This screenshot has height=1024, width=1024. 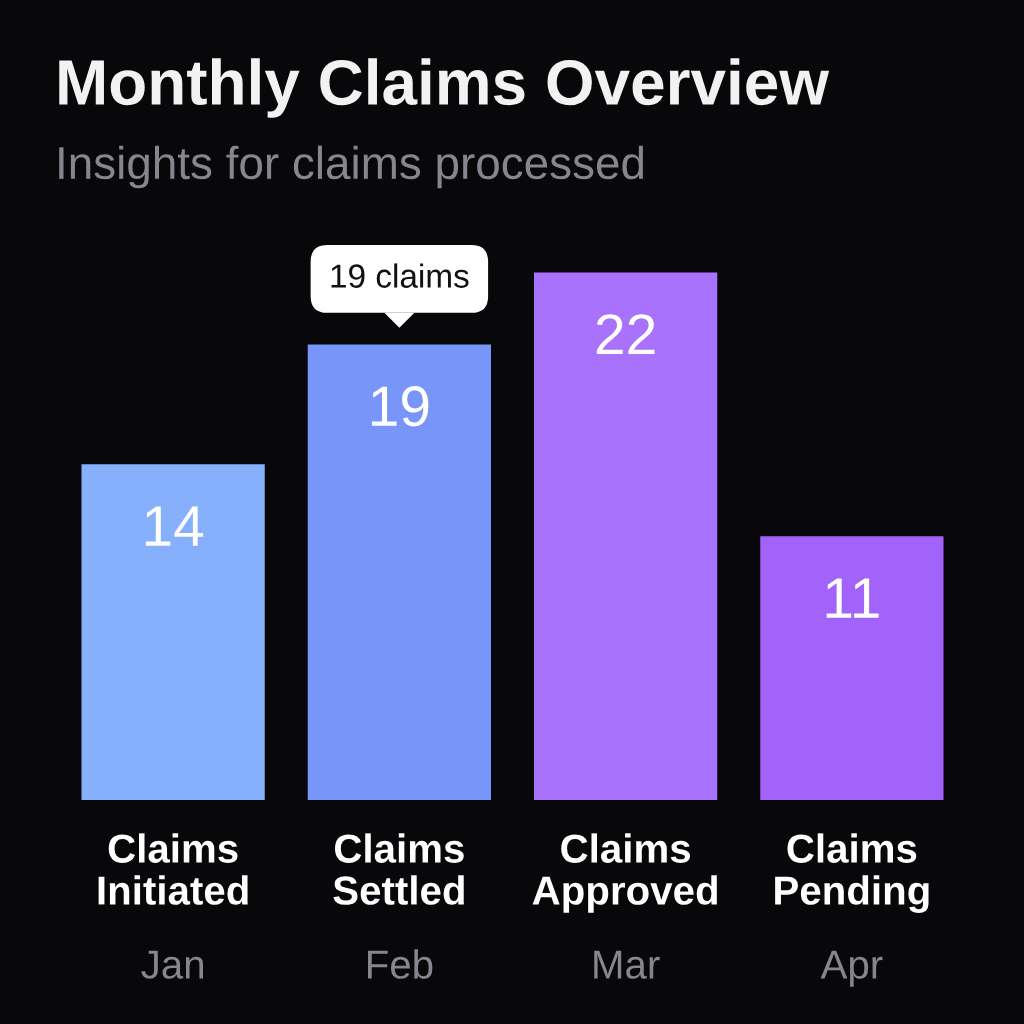 I want to click on chart-subtitle: Insights for claims processed, so click(x=351, y=167).